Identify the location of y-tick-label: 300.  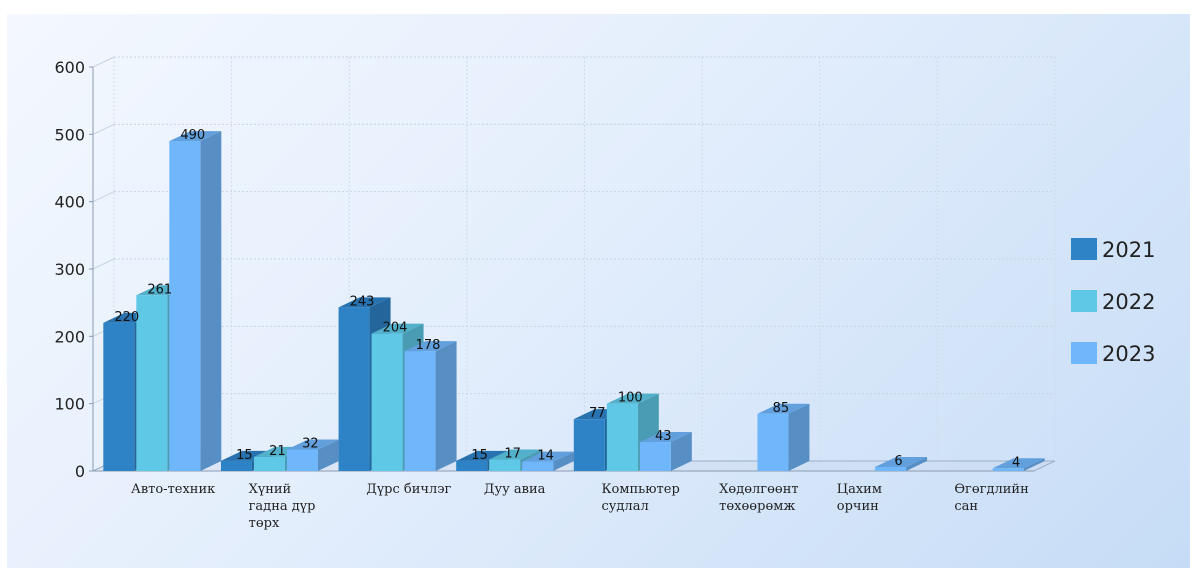
(69, 269).